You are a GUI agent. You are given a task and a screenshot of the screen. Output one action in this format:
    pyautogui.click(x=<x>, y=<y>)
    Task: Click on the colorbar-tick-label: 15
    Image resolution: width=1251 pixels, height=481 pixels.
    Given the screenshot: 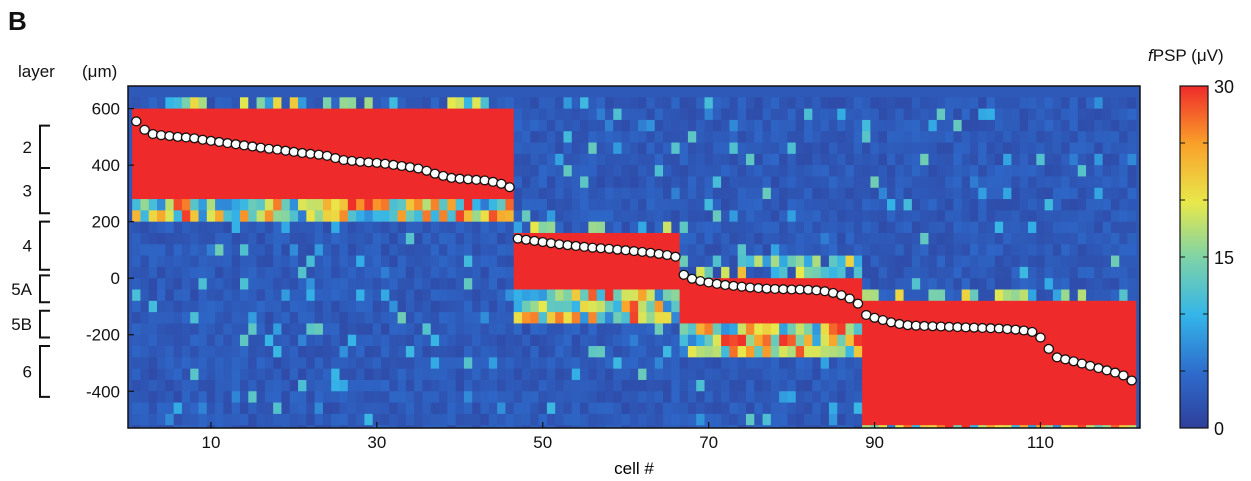 What is the action you would take?
    pyautogui.click(x=1224, y=258)
    